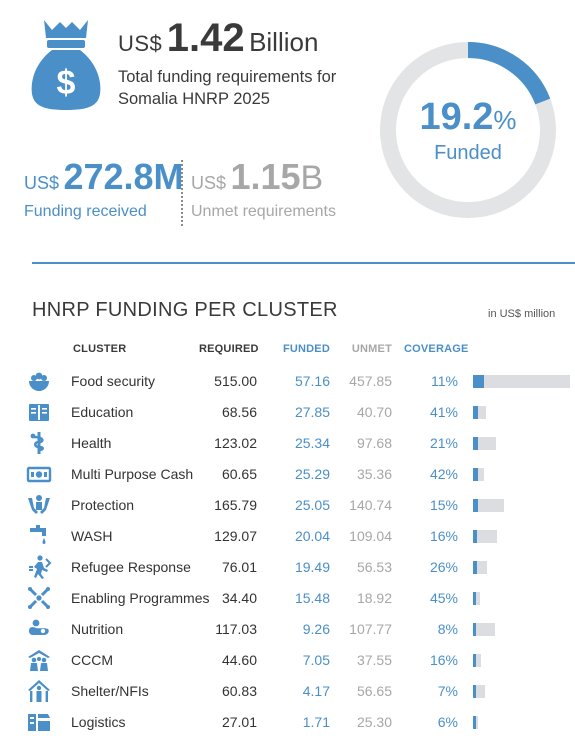 Image resolution: width=575 pixels, height=742 pixels. Describe the element at coordinates (287, 474) in the screenshot. I see `table-row: Multi Purpose Cash 60.65 25.29 35.36 42%` at that location.